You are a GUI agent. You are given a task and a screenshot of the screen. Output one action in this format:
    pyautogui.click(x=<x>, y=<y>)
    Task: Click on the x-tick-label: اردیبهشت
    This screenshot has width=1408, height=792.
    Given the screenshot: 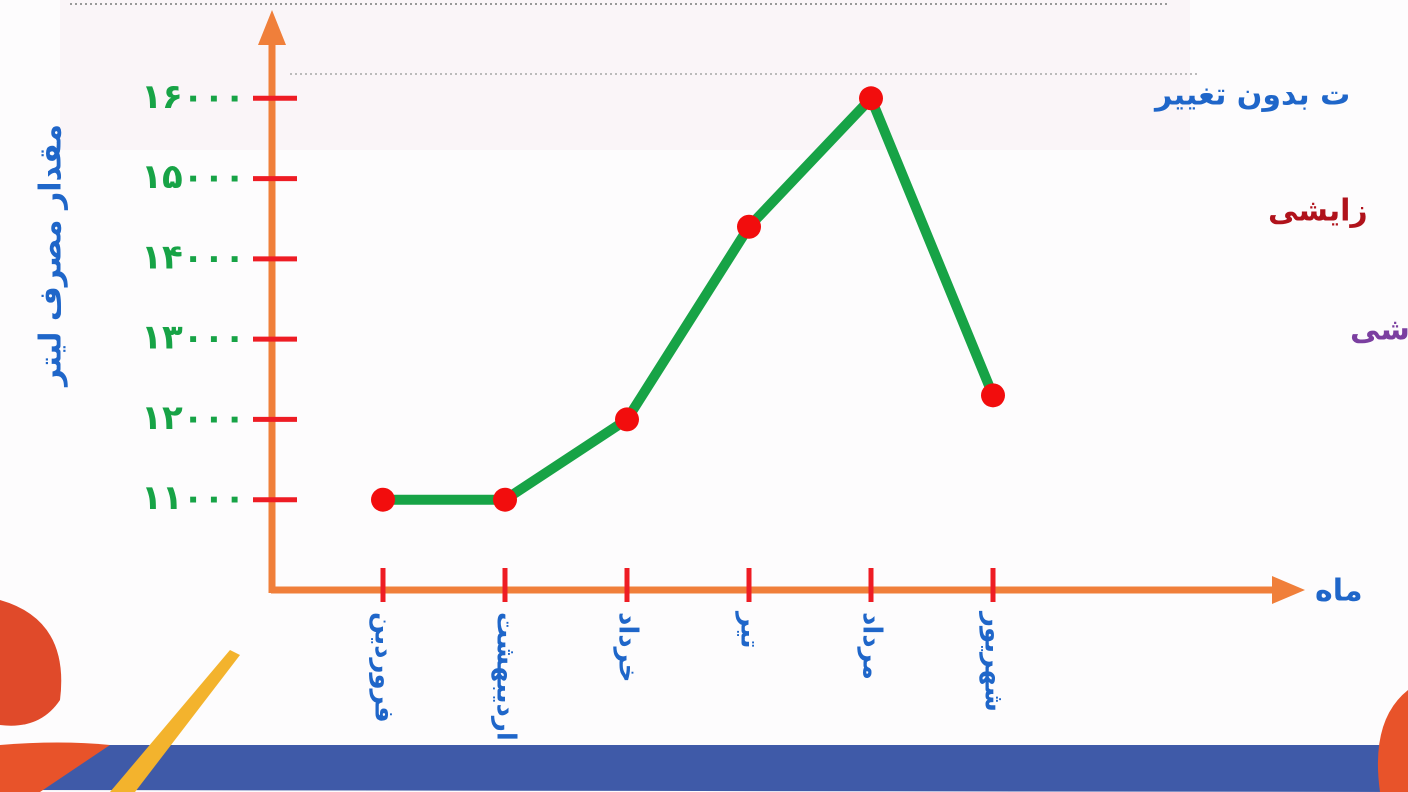 What is the action you would take?
    pyautogui.click(x=506, y=676)
    